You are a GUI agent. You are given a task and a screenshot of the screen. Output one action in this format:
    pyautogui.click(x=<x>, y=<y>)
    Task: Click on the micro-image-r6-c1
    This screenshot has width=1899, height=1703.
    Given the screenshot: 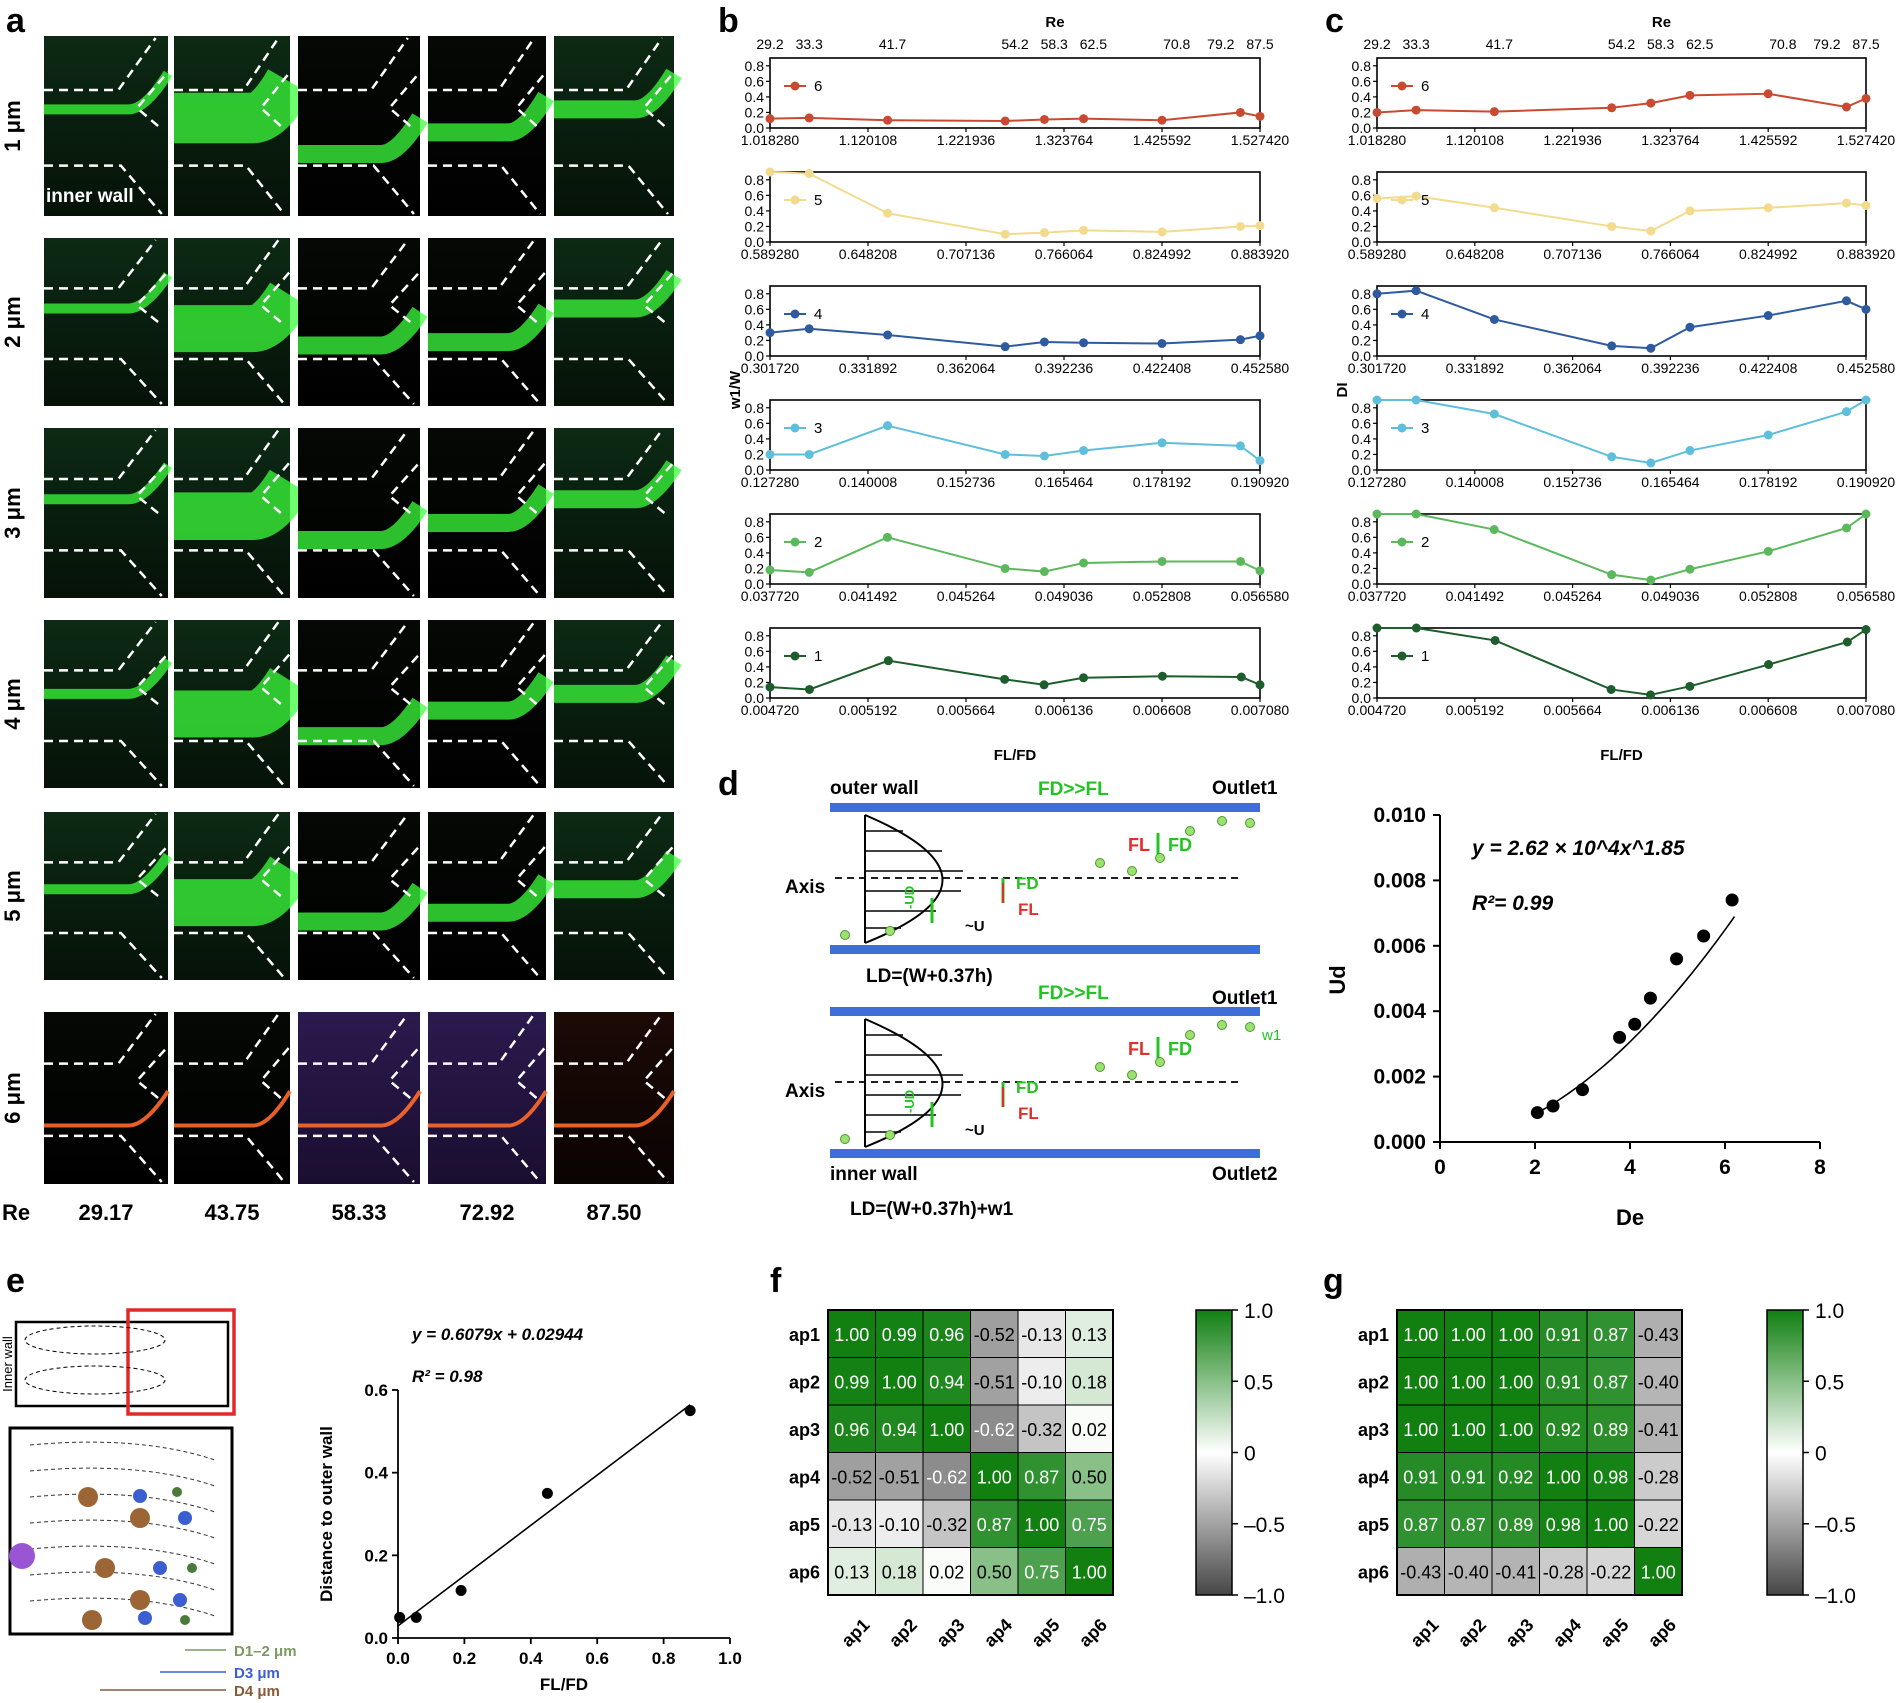 What is the action you would take?
    pyautogui.click(x=106, y=1098)
    